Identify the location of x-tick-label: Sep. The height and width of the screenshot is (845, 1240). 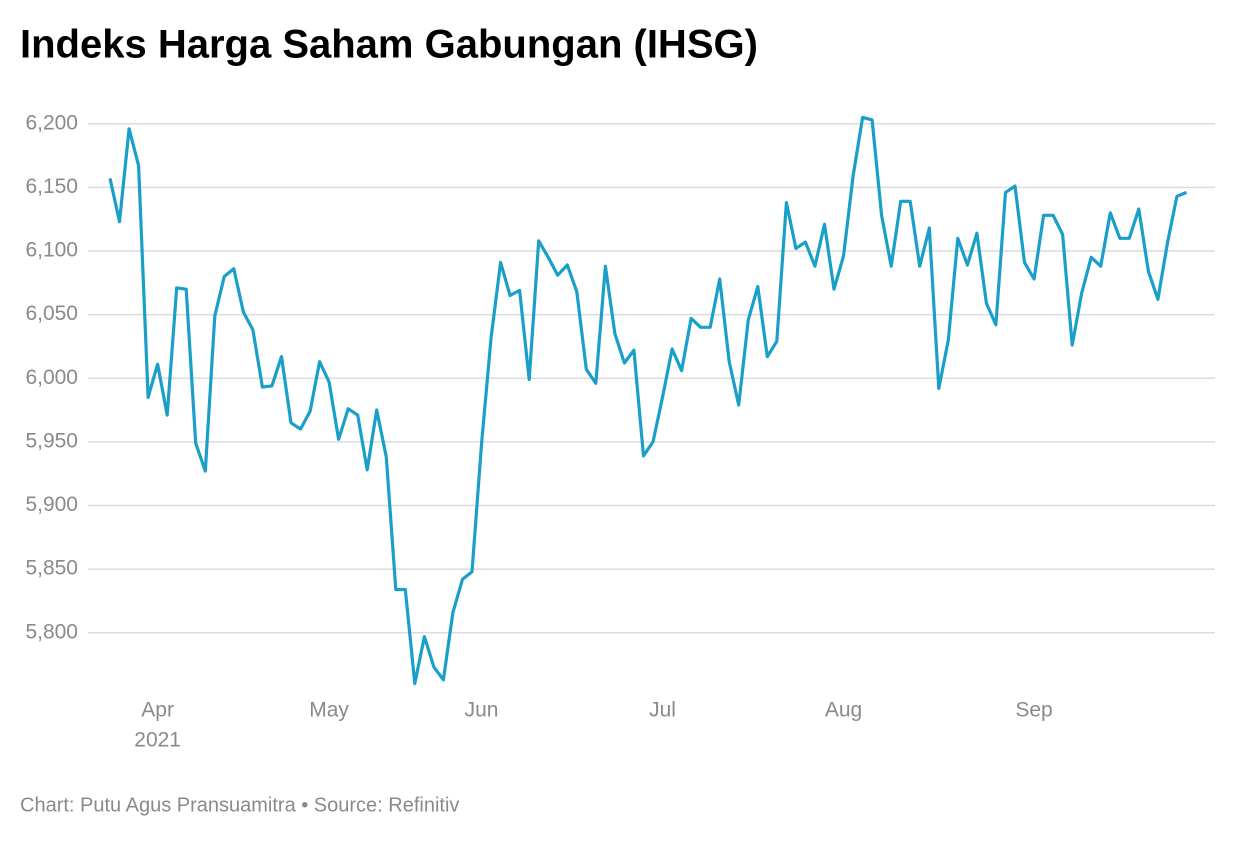
(1033, 710).